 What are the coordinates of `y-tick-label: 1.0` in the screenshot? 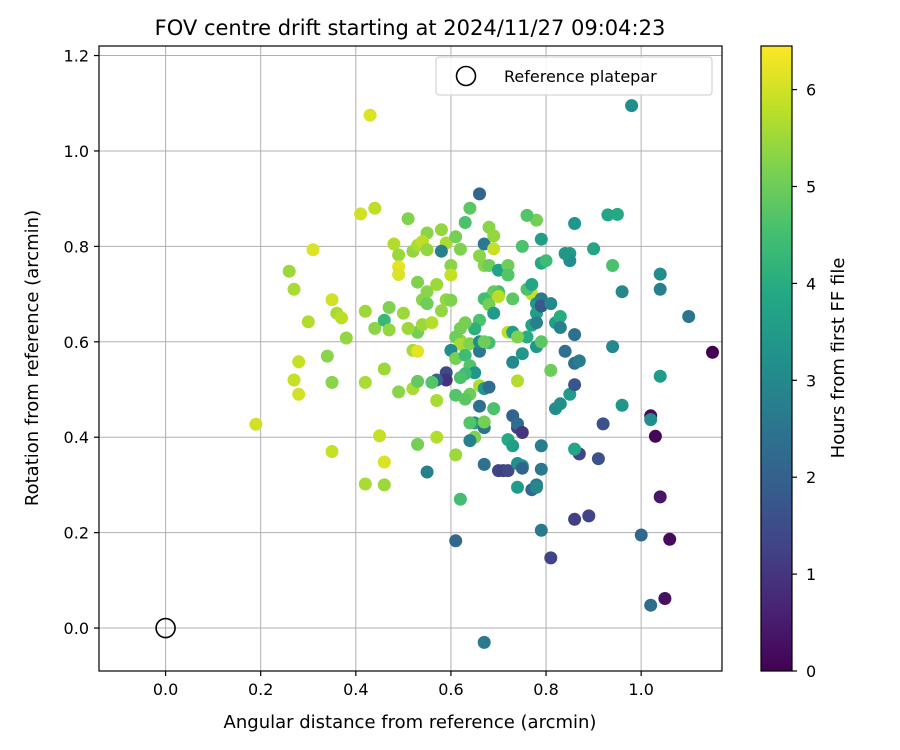 It's located at (76, 151).